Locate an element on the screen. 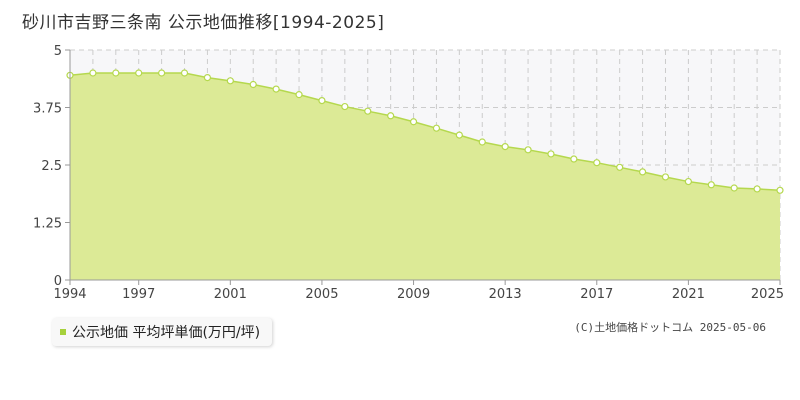  y-tick-label: 2.5 is located at coordinates (51, 166).